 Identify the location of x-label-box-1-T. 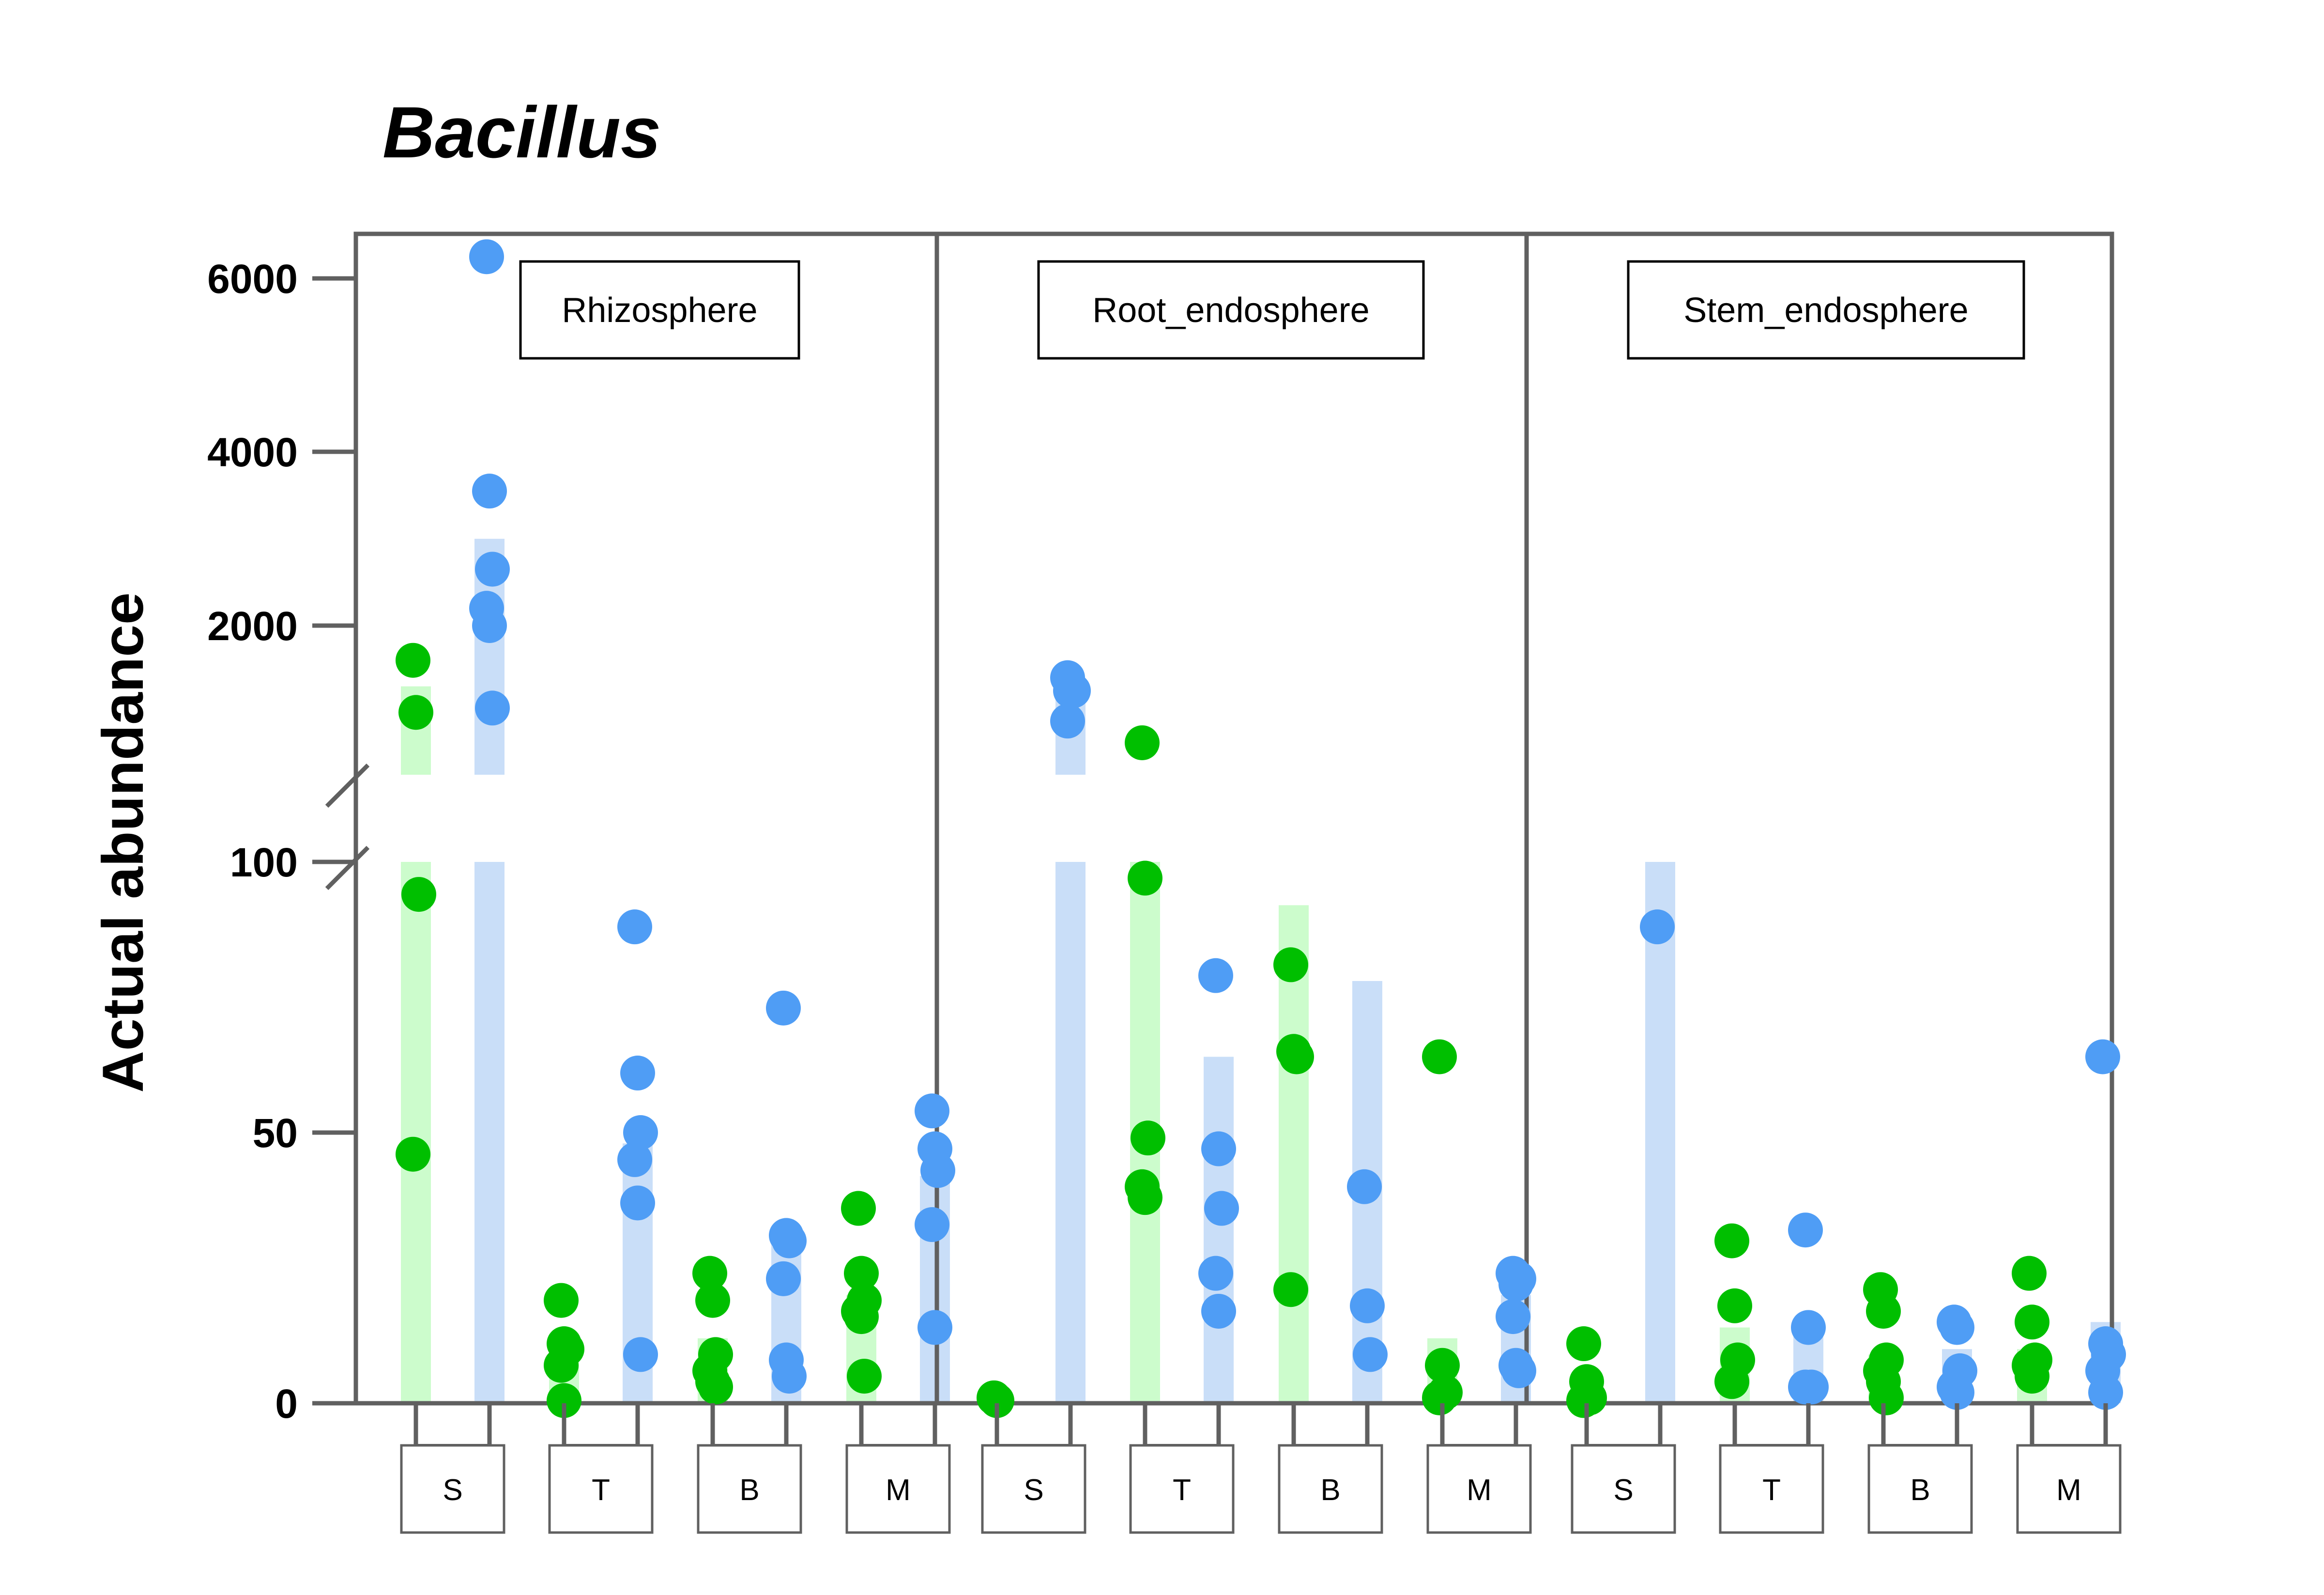
(1182, 1489).